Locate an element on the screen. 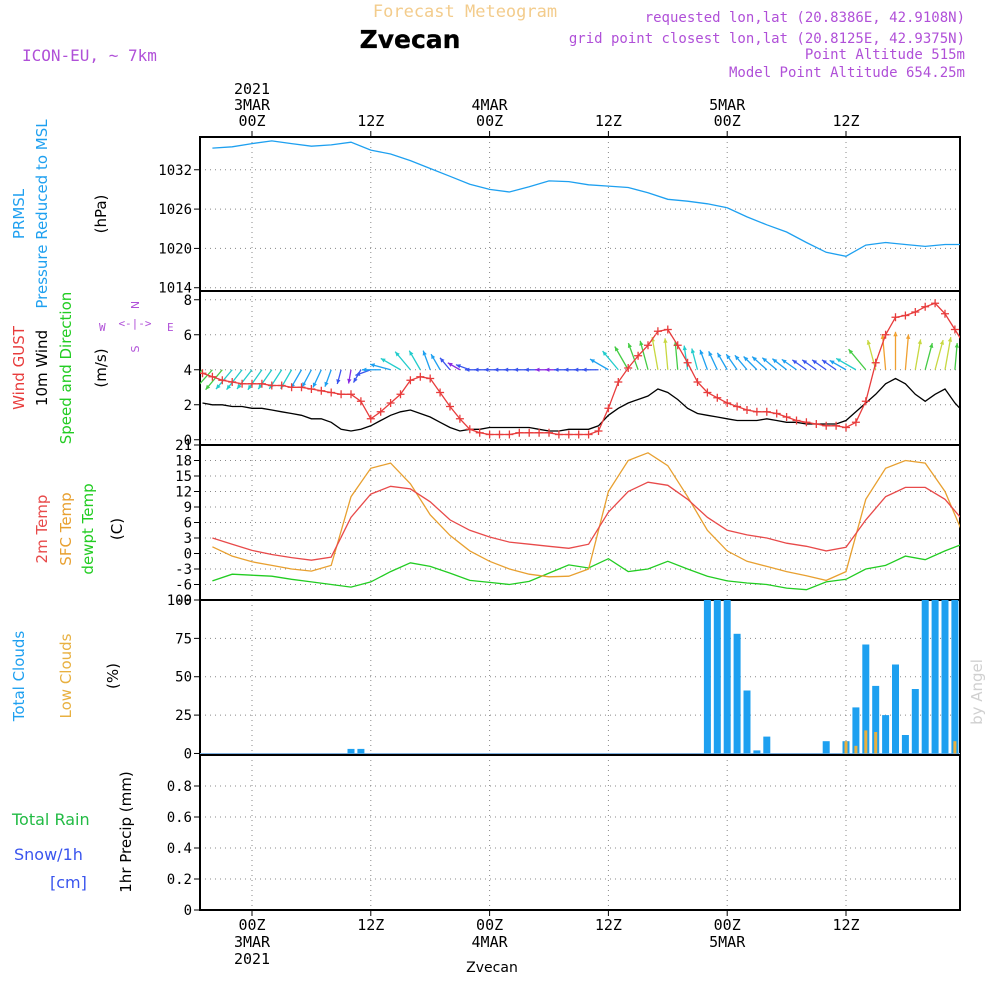 This screenshot has height=1000, width=1000. point-altitude: Point Altitude 515m is located at coordinates (885, 55).